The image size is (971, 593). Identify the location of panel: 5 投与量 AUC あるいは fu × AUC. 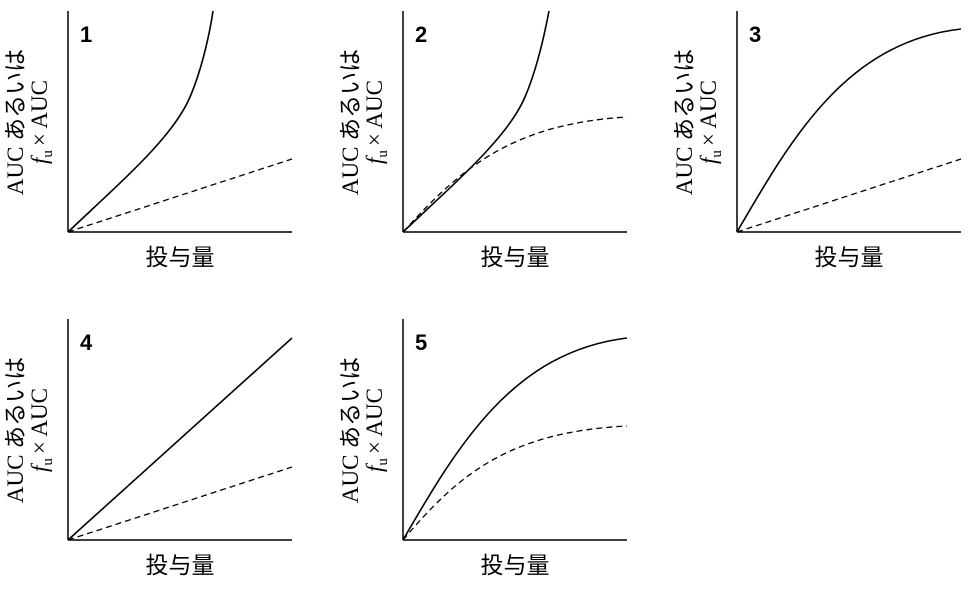
(483, 448).